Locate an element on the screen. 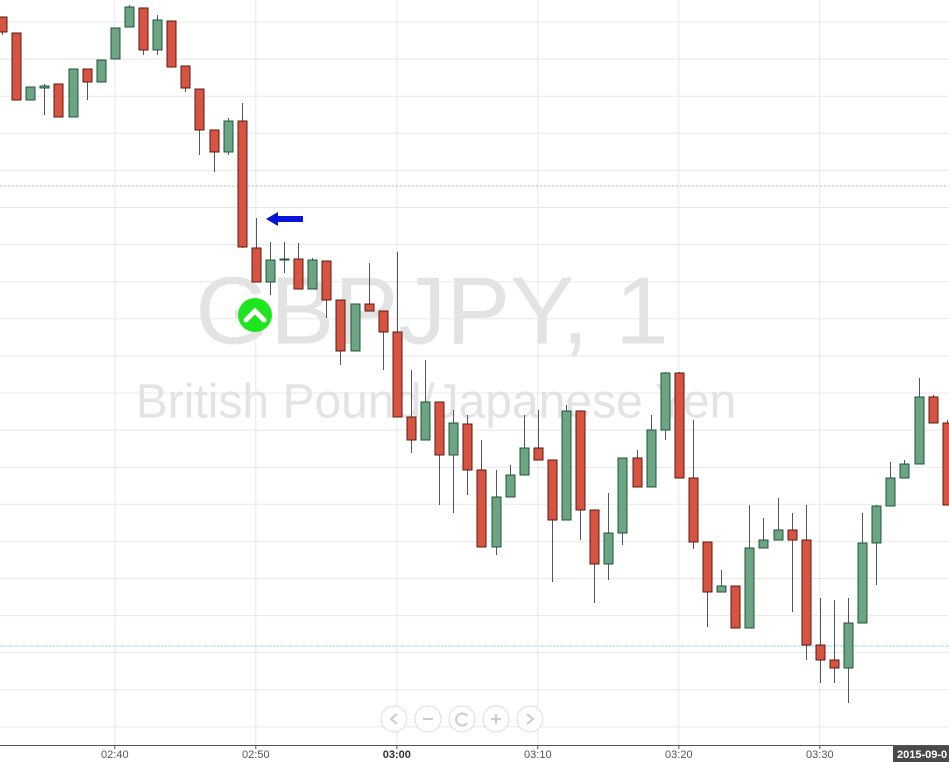 The height and width of the screenshot is (762, 949). x-tick-label: 02:50 is located at coordinates (256, 755).